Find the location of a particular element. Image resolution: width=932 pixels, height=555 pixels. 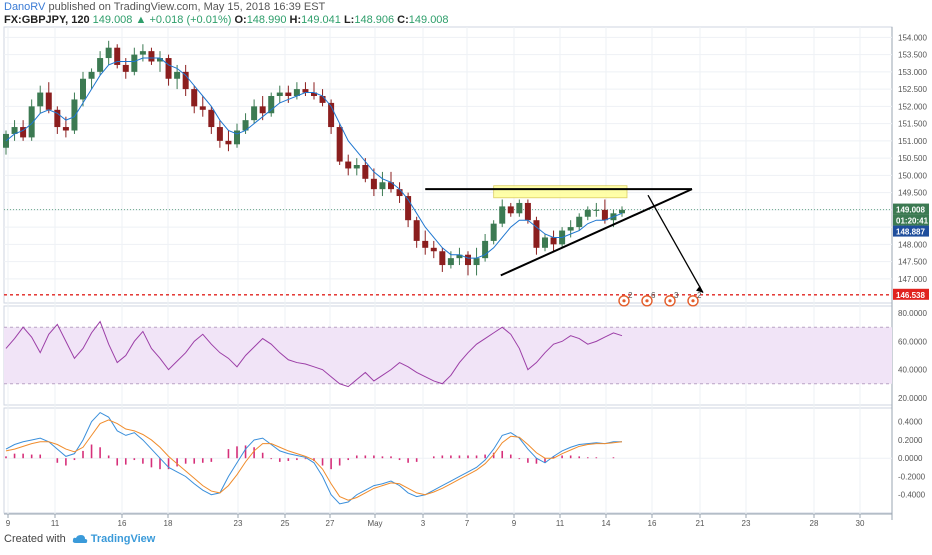

resistance-zone is located at coordinates (560, 192).